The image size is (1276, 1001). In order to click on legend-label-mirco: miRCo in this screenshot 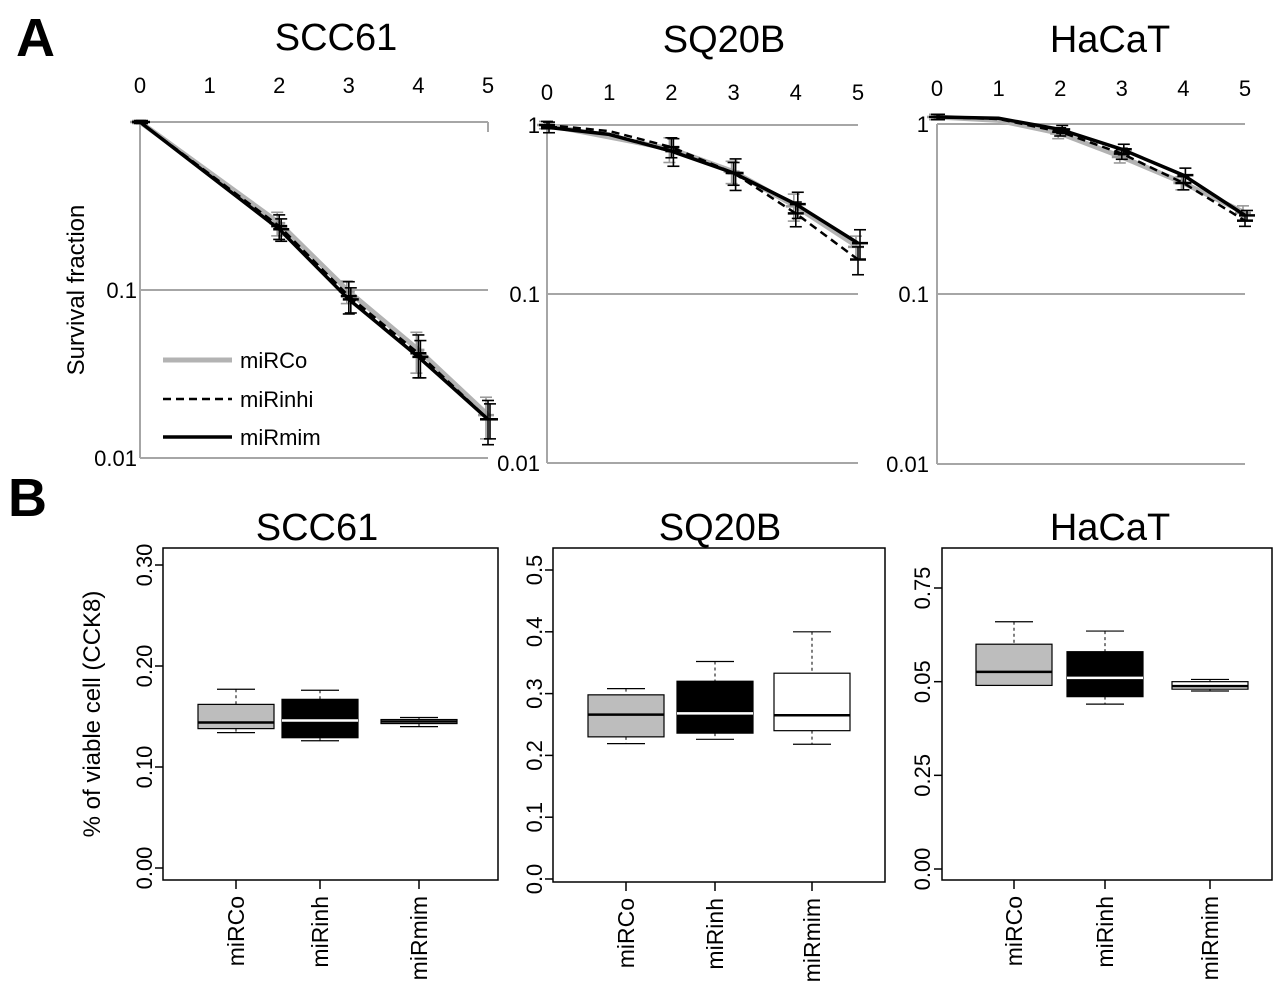, I will do `click(273, 360)`.